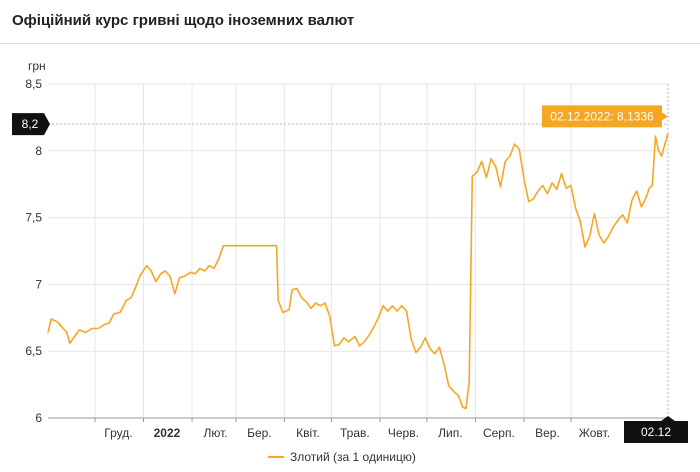 This screenshot has width=700, height=472. I want to click on legend: Злотий (за 1 одиницю), so click(342, 457).